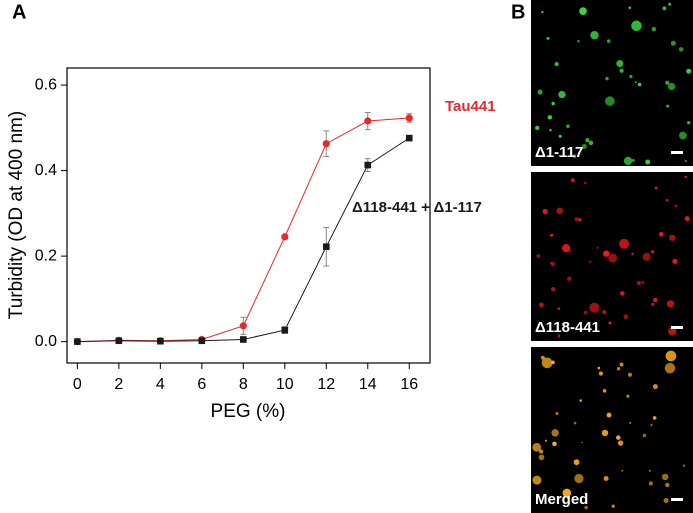 The width and height of the screenshot is (693, 513). I want to click on series-label: Δ118-441 + Δ1-117, so click(417, 207).